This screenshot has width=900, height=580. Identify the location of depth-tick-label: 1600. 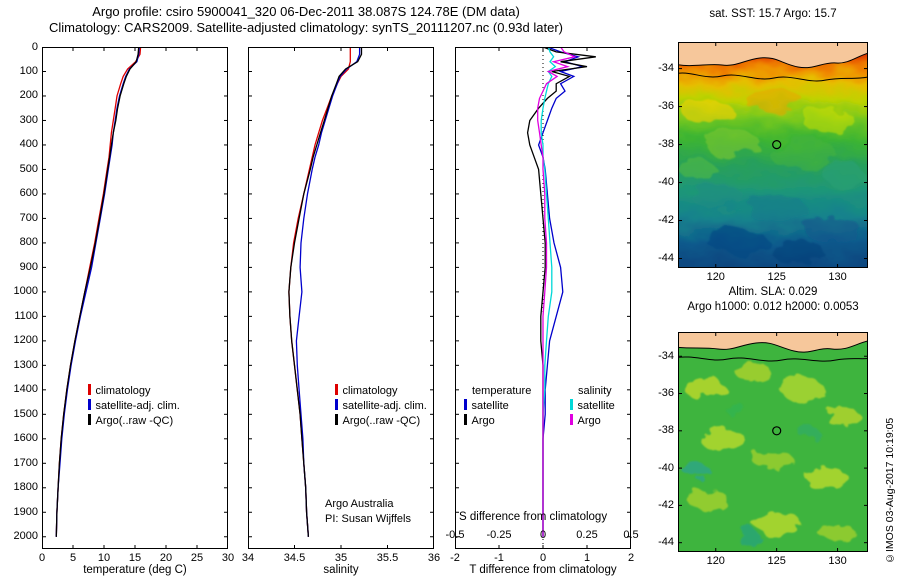
(25, 438).